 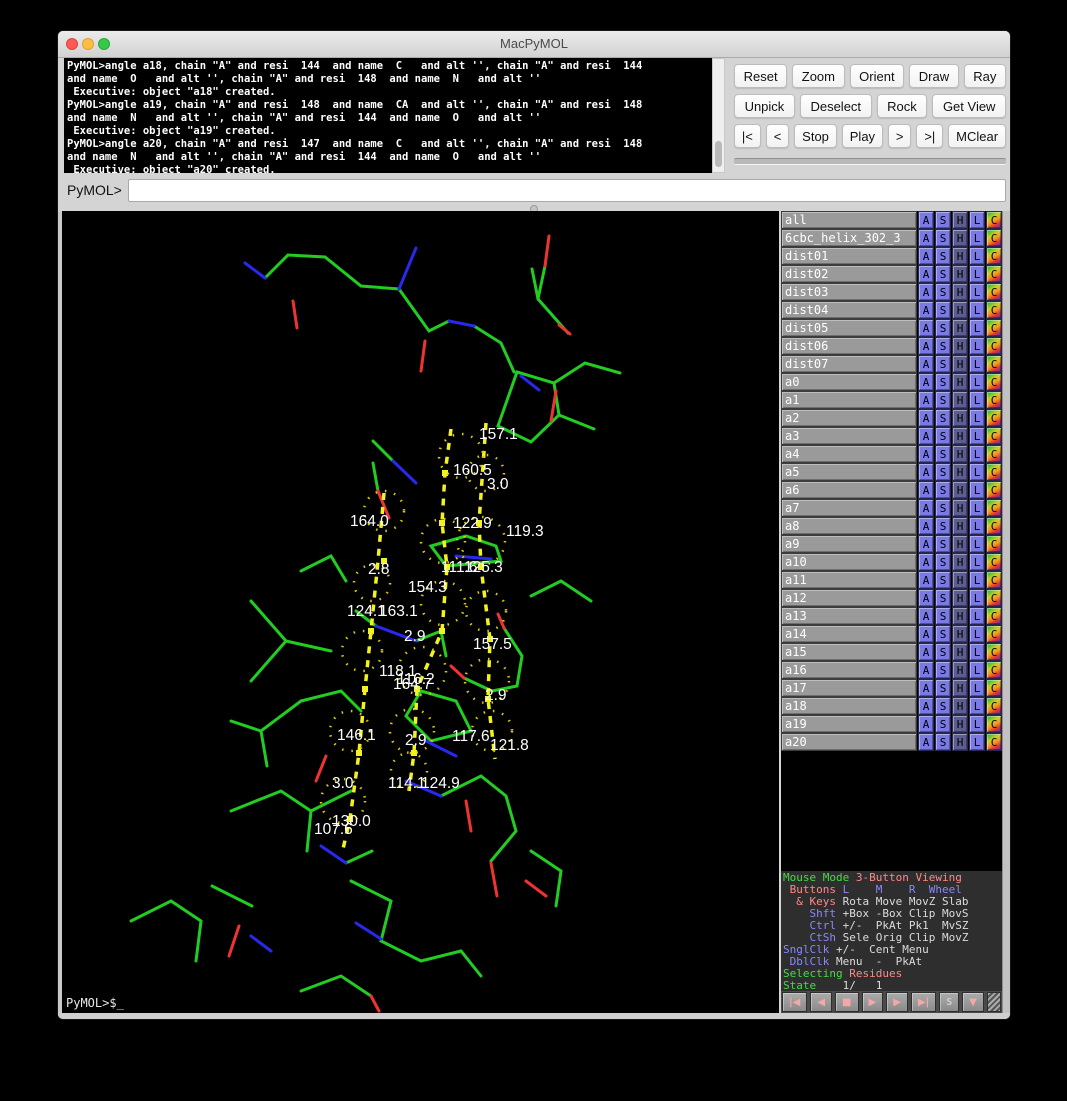 What do you see at coordinates (849, 688) in the screenshot?
I see `object-name-a17: a17` at bounding box center [849, 688].